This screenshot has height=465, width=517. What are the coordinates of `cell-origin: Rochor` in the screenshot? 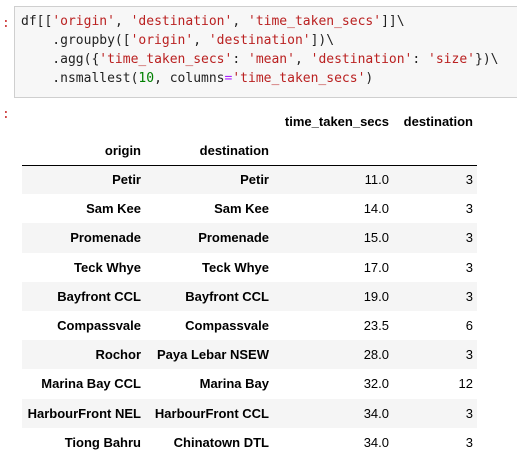 It's located at (118, 355).